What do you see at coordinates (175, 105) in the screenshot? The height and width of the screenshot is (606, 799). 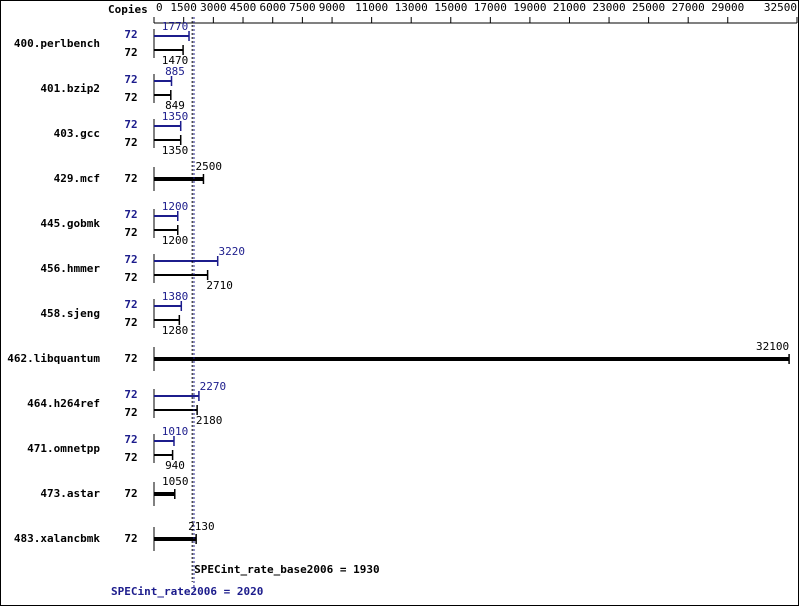 I see `value-label: 849` at bounding box center [175, 105].